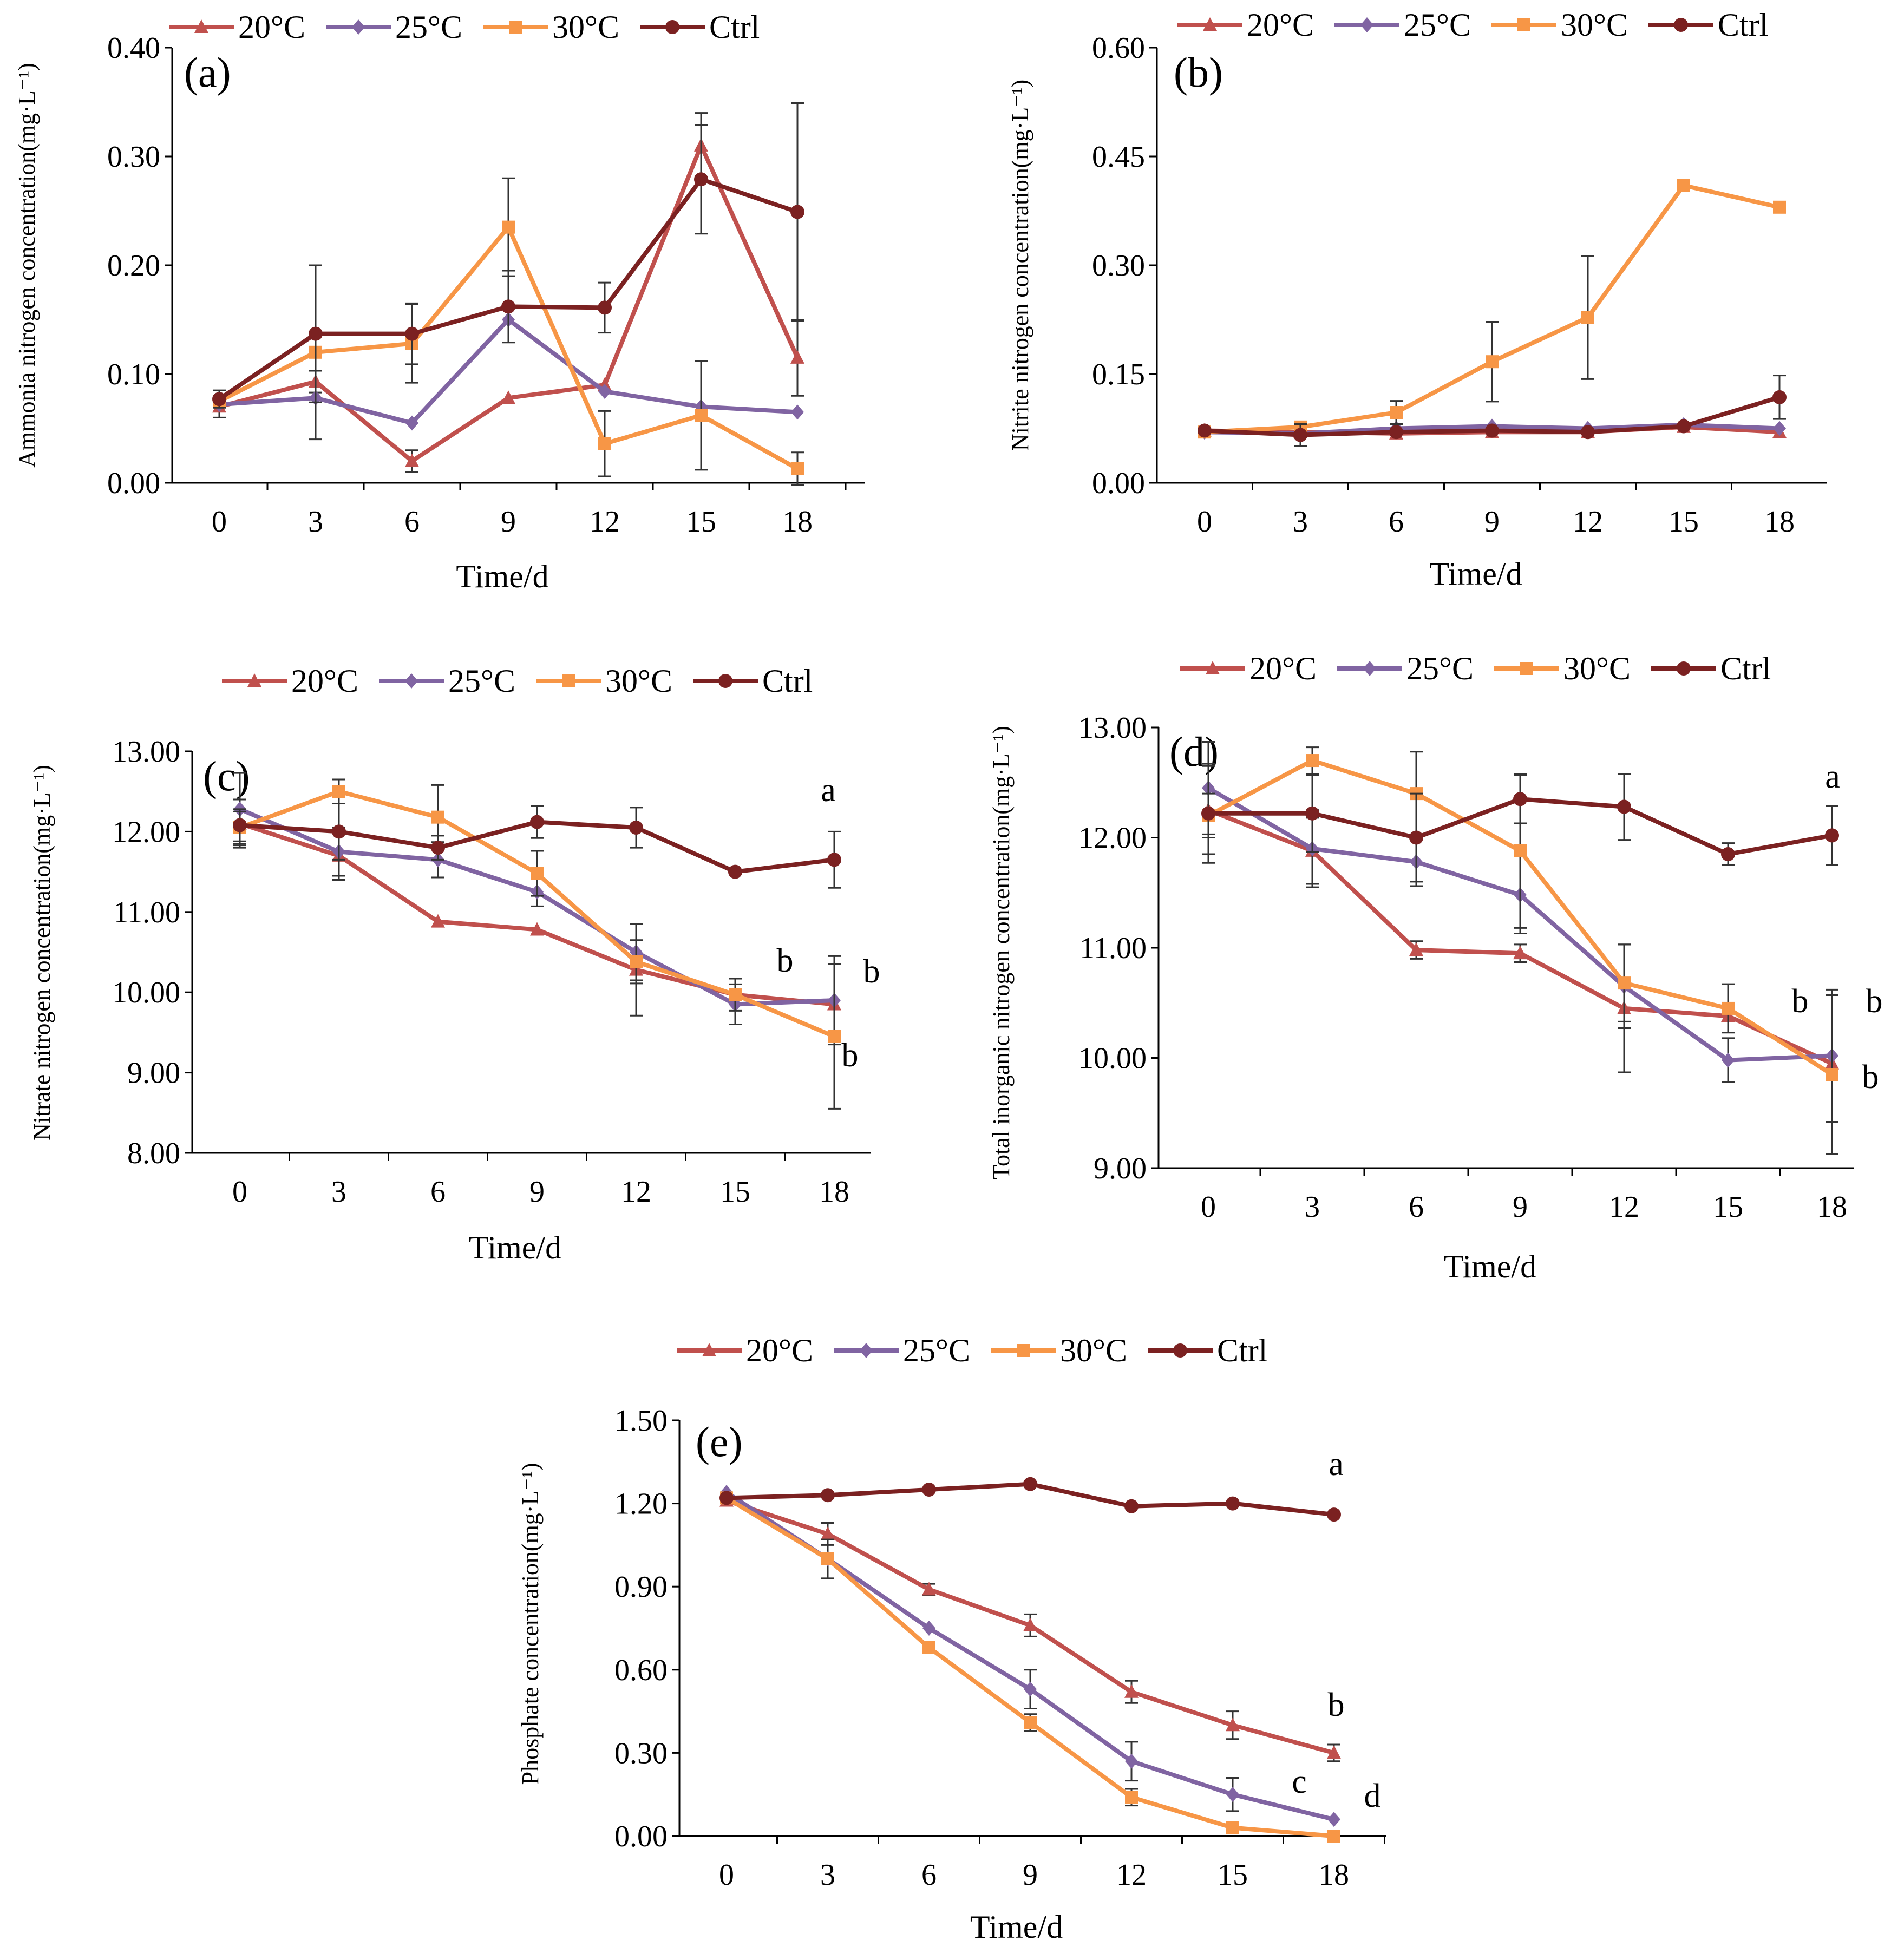 The height and width of the screenshot is (1947, 1904). What do you see at coordinates (709, 1349) in the screenshot?
I see `legend-marker-triangle` at bounding box center [709, 1349].